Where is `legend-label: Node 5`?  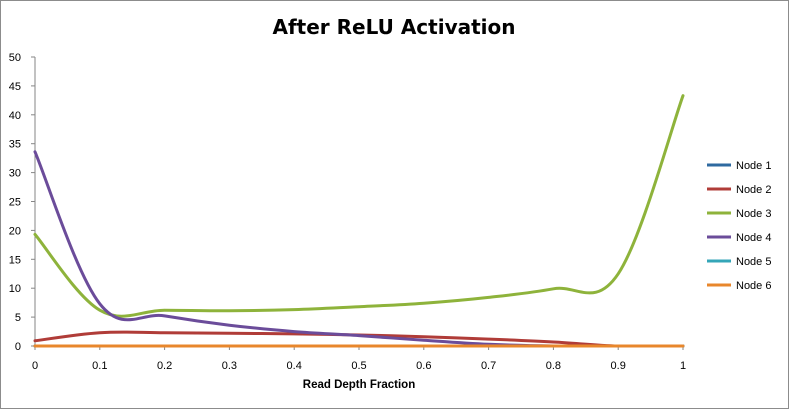 legend-label: Node 5 is located at coordinates (753, 262).